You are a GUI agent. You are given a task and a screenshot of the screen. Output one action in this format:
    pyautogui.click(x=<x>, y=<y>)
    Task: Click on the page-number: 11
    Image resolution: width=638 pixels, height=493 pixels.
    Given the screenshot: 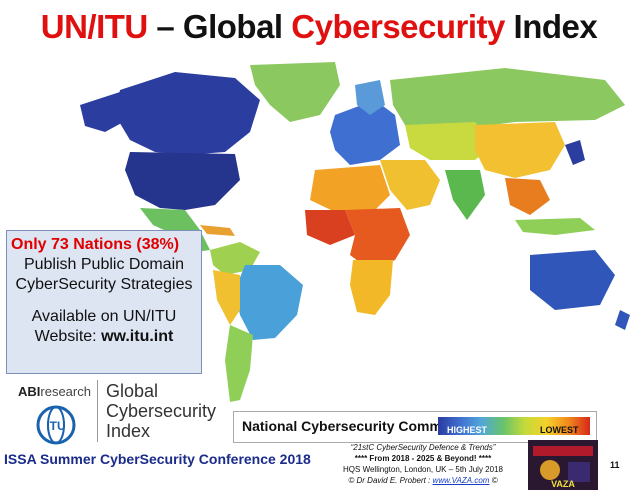 What is the action you would take?
    pyautogui.click(x=615, y=465)
    